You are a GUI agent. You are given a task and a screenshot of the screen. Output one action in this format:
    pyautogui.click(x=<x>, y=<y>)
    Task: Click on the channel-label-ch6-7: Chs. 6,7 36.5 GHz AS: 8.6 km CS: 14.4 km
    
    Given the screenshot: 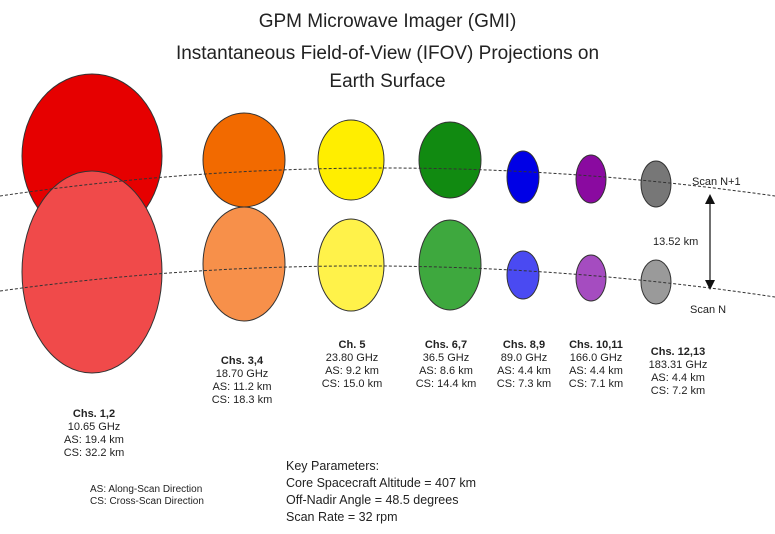 What is the action you would take?
    pyautogui.click(x=446, y=365)
    